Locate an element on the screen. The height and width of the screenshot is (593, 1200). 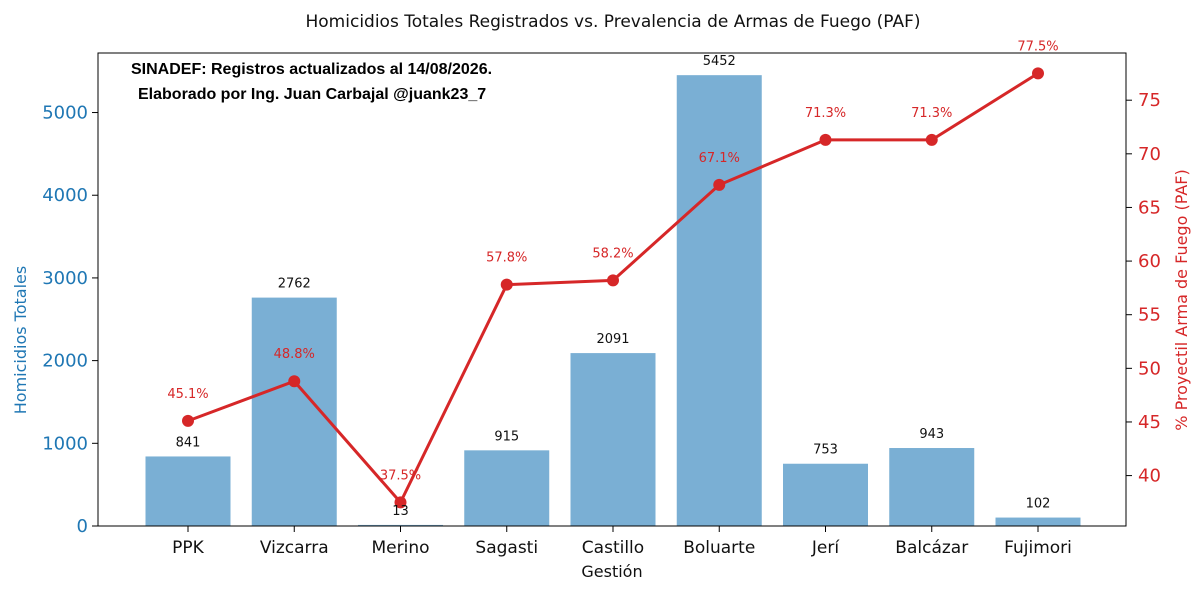
y-axis-title-left: Homicidios Totales is located at coordinates (20, 340).